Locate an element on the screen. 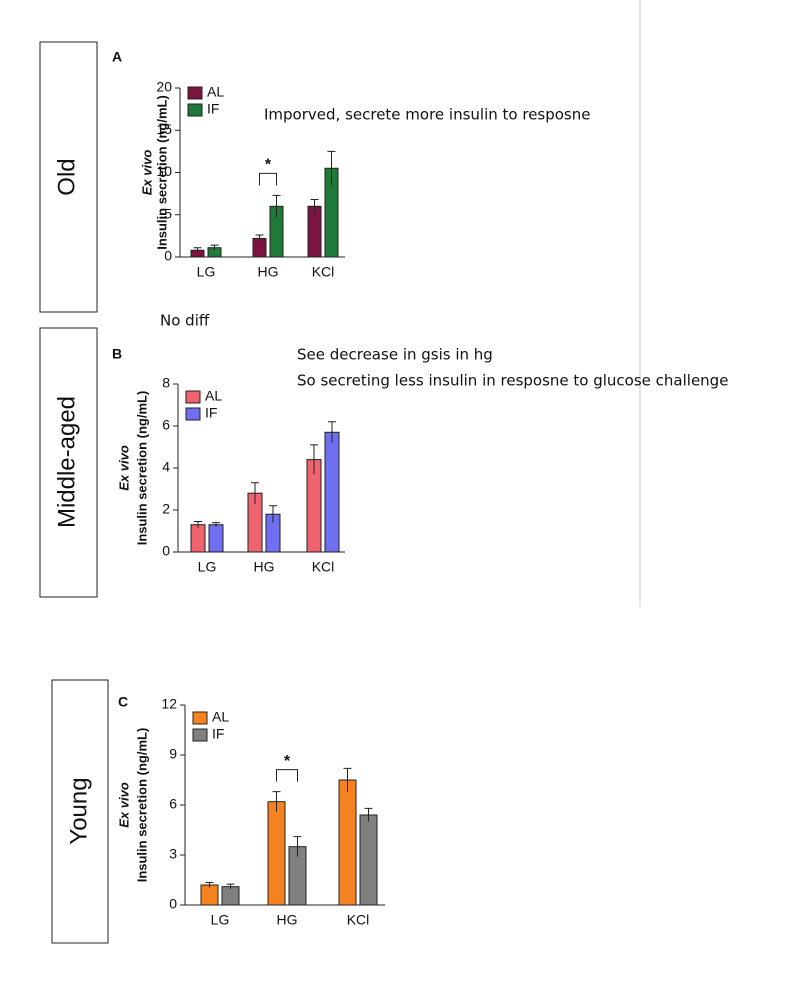 This screenshot has height=999, width=800. y-tick-label: 20 is located at coordinates (164, 87).